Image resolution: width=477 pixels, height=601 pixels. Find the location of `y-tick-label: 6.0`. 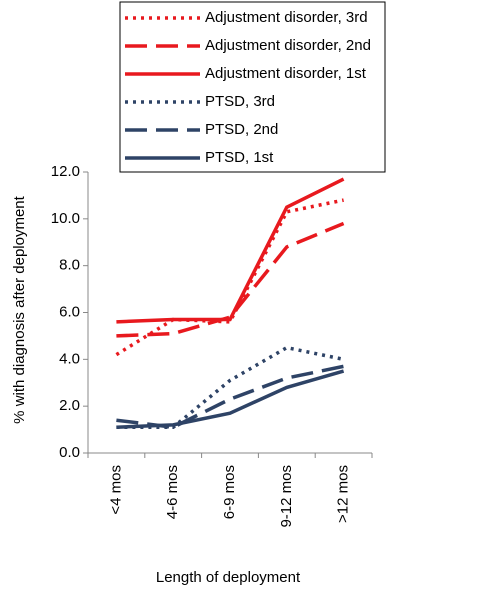

y-tick-label: 6.0 is located at coordinates (69, 311).